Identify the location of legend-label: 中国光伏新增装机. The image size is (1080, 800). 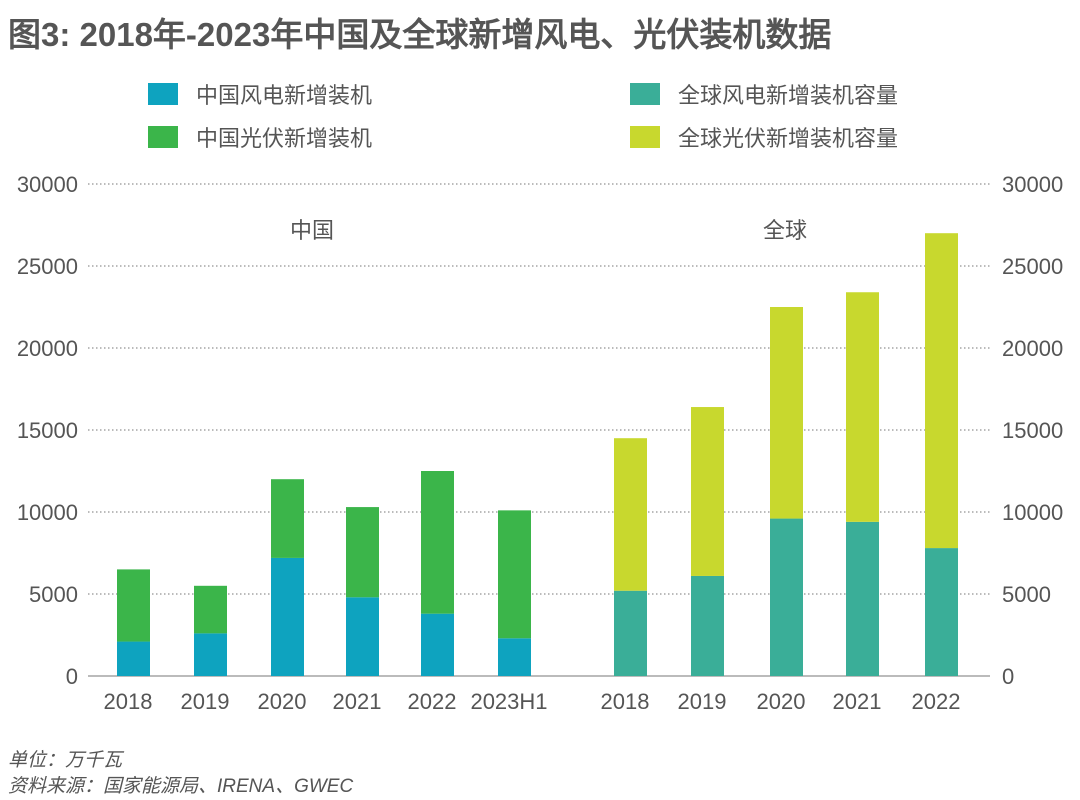
(284, 138).